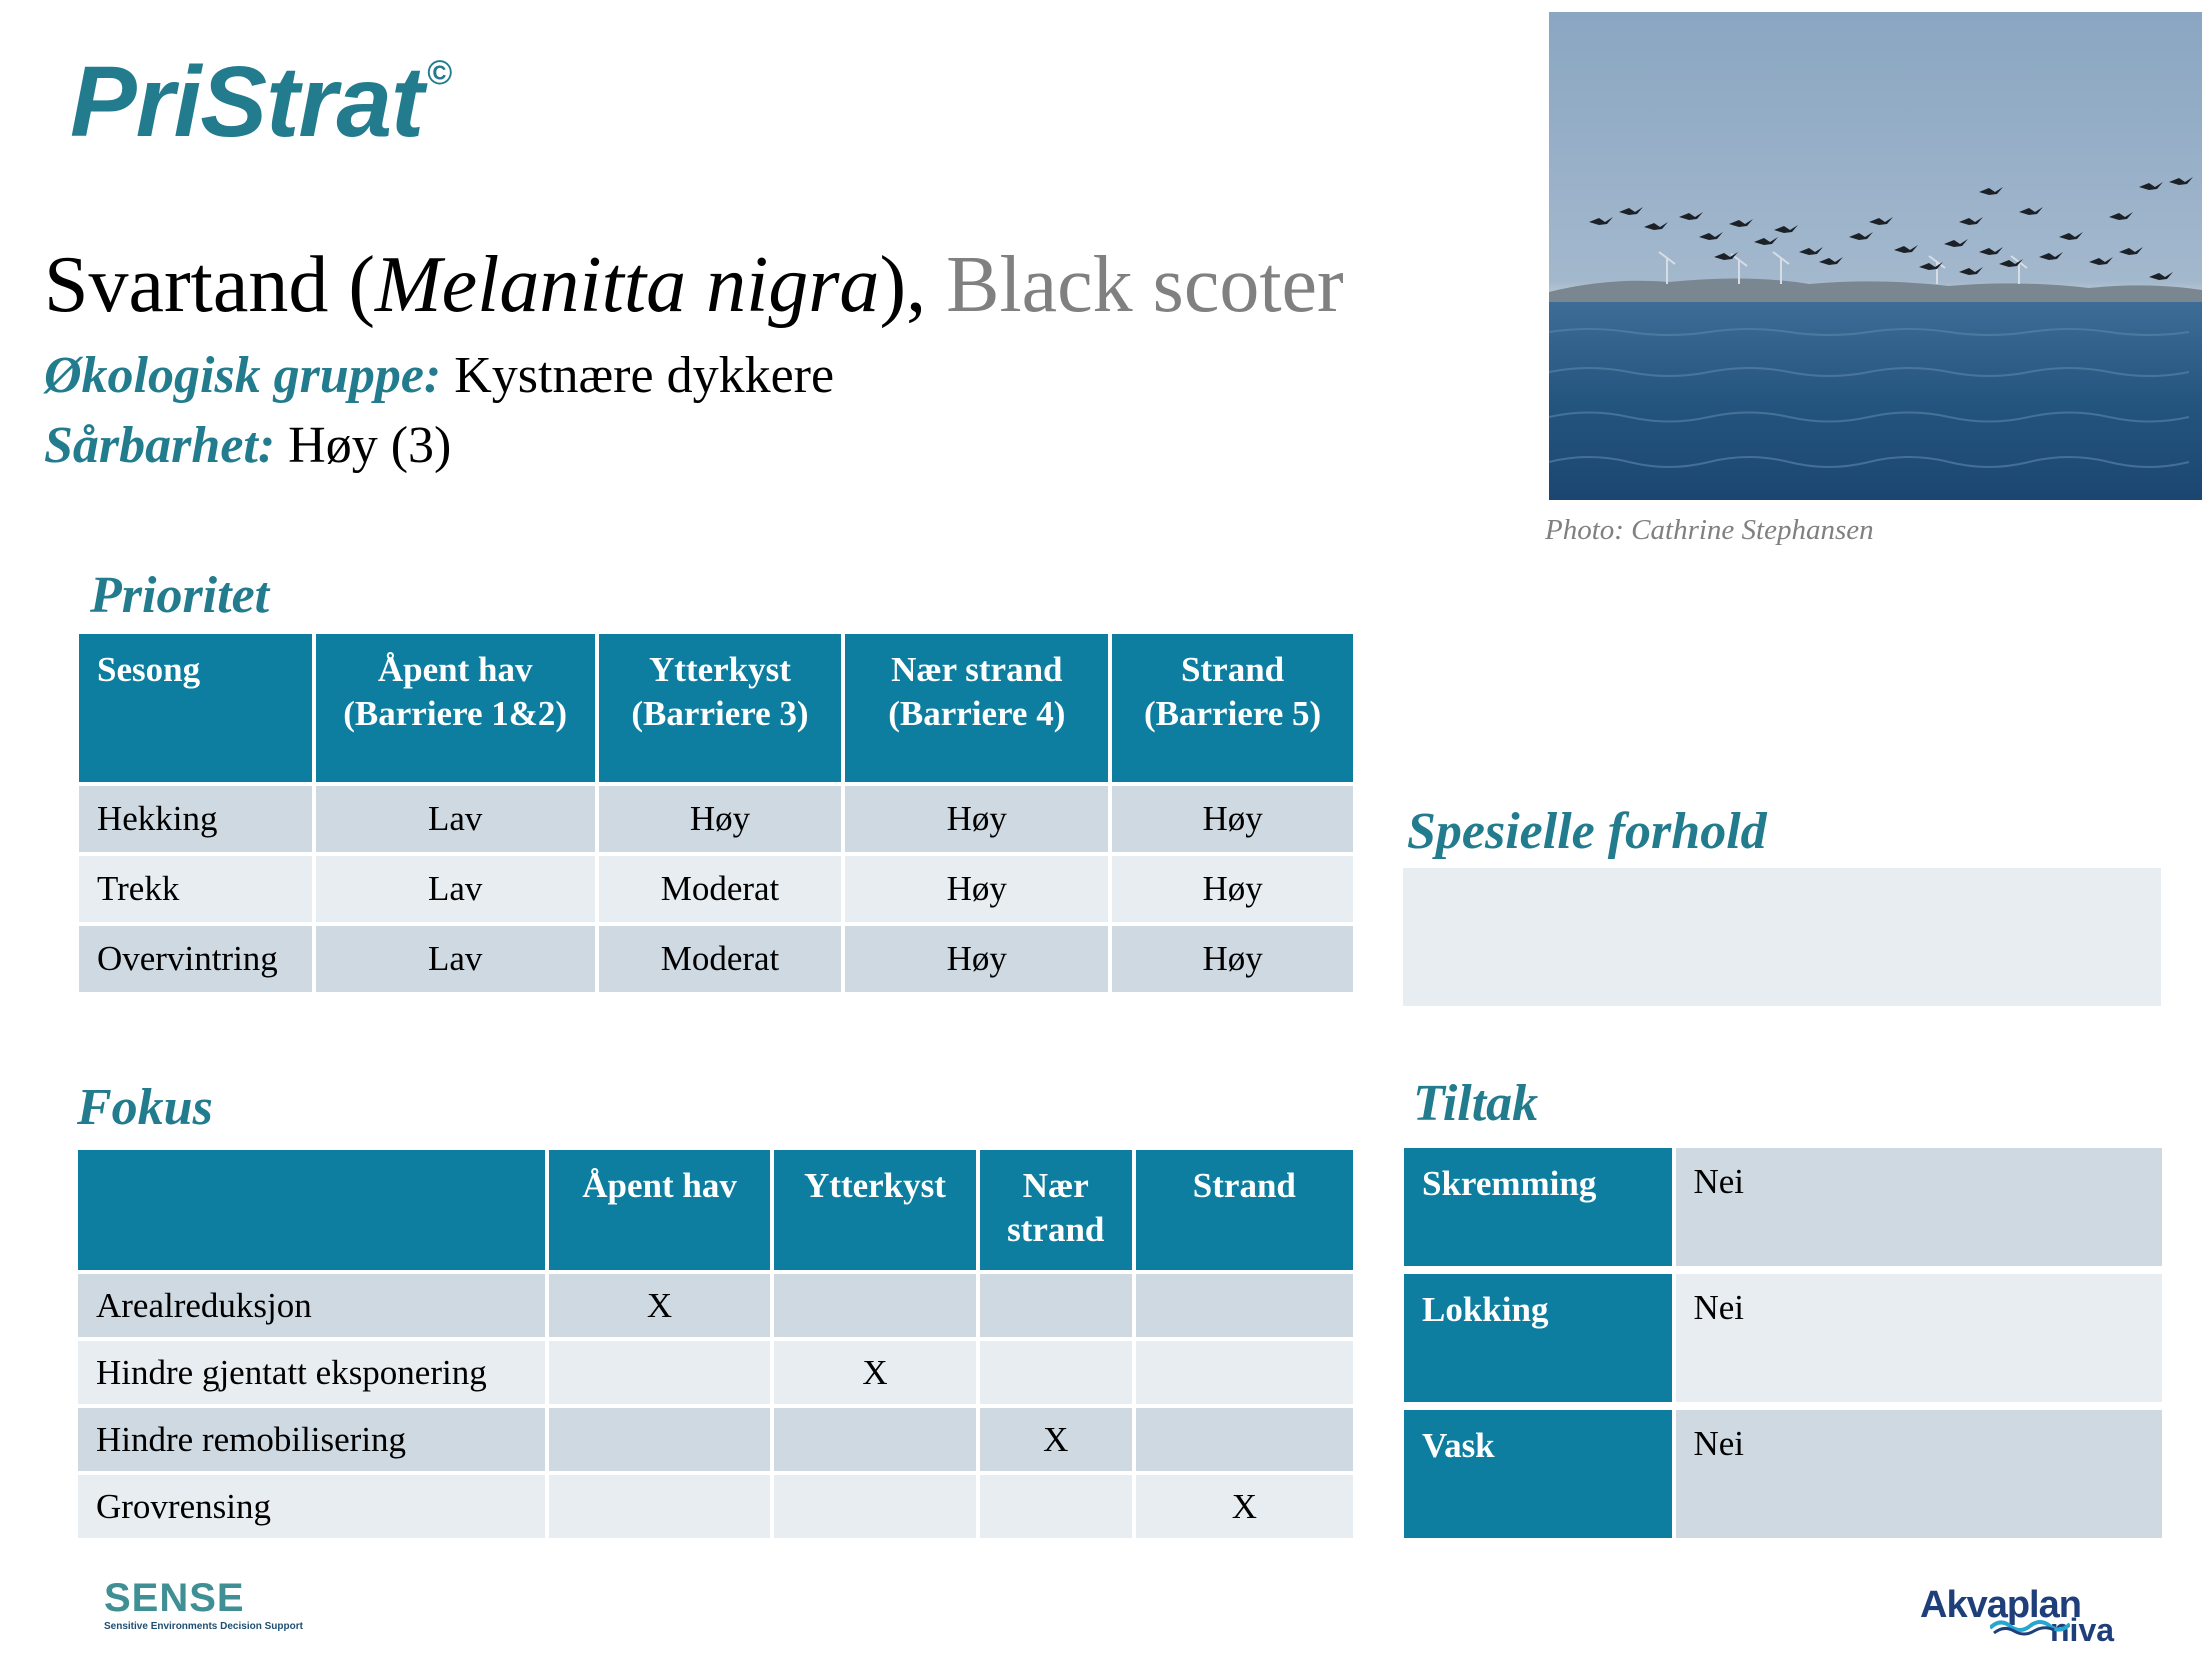 This screenshot has height=1654, width=2202. Describe the element at coordinates (627, 285) in the screenshot. I see `species-latin: Melanitta nigra` at that location.